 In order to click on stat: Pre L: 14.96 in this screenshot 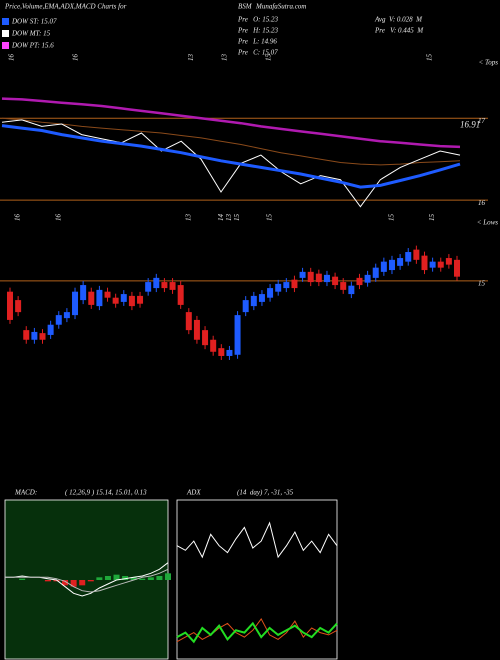, I will do `click(257, 42)`.